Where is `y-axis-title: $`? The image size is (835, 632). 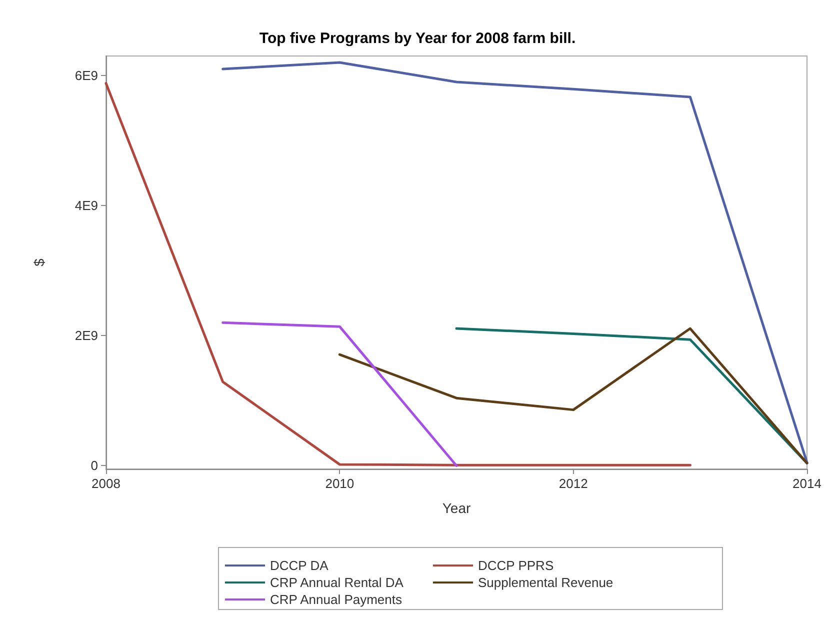 y-axis-title: $ is located at coordinates (39, 262).